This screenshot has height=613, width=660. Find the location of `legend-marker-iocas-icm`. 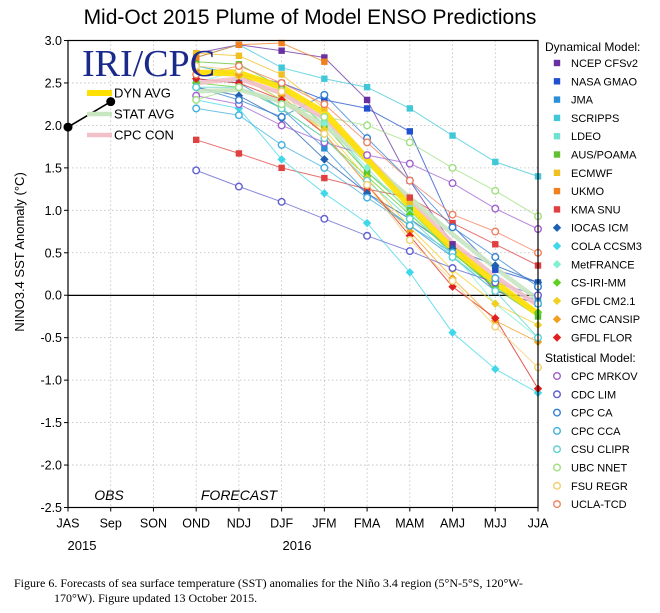

legend-marker-iocas-icm is located at coordinates (557, 227).